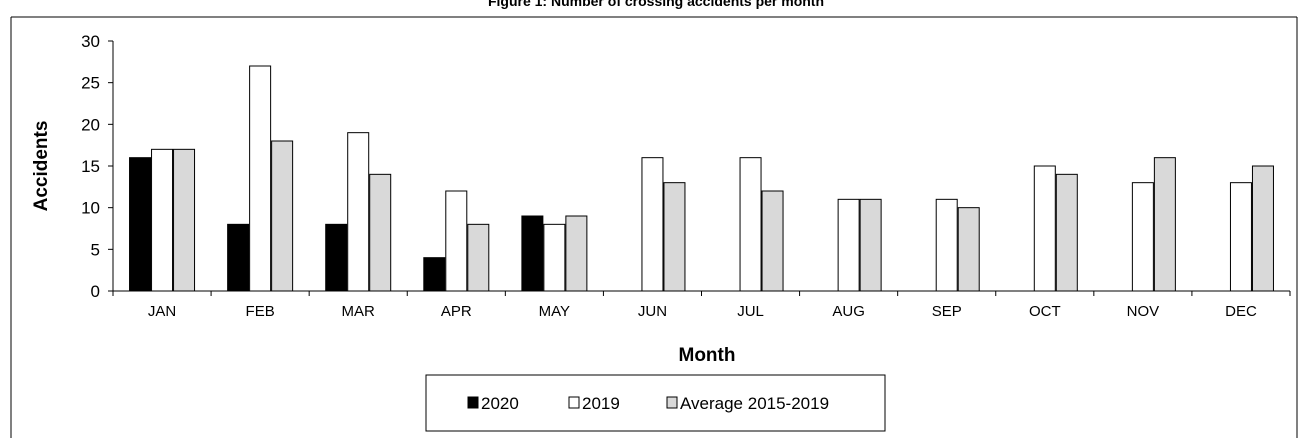 Image resolution: width=1301 pixels, height=443 pixels. I want to click on y-tick-label: 5, so click(95, 249).